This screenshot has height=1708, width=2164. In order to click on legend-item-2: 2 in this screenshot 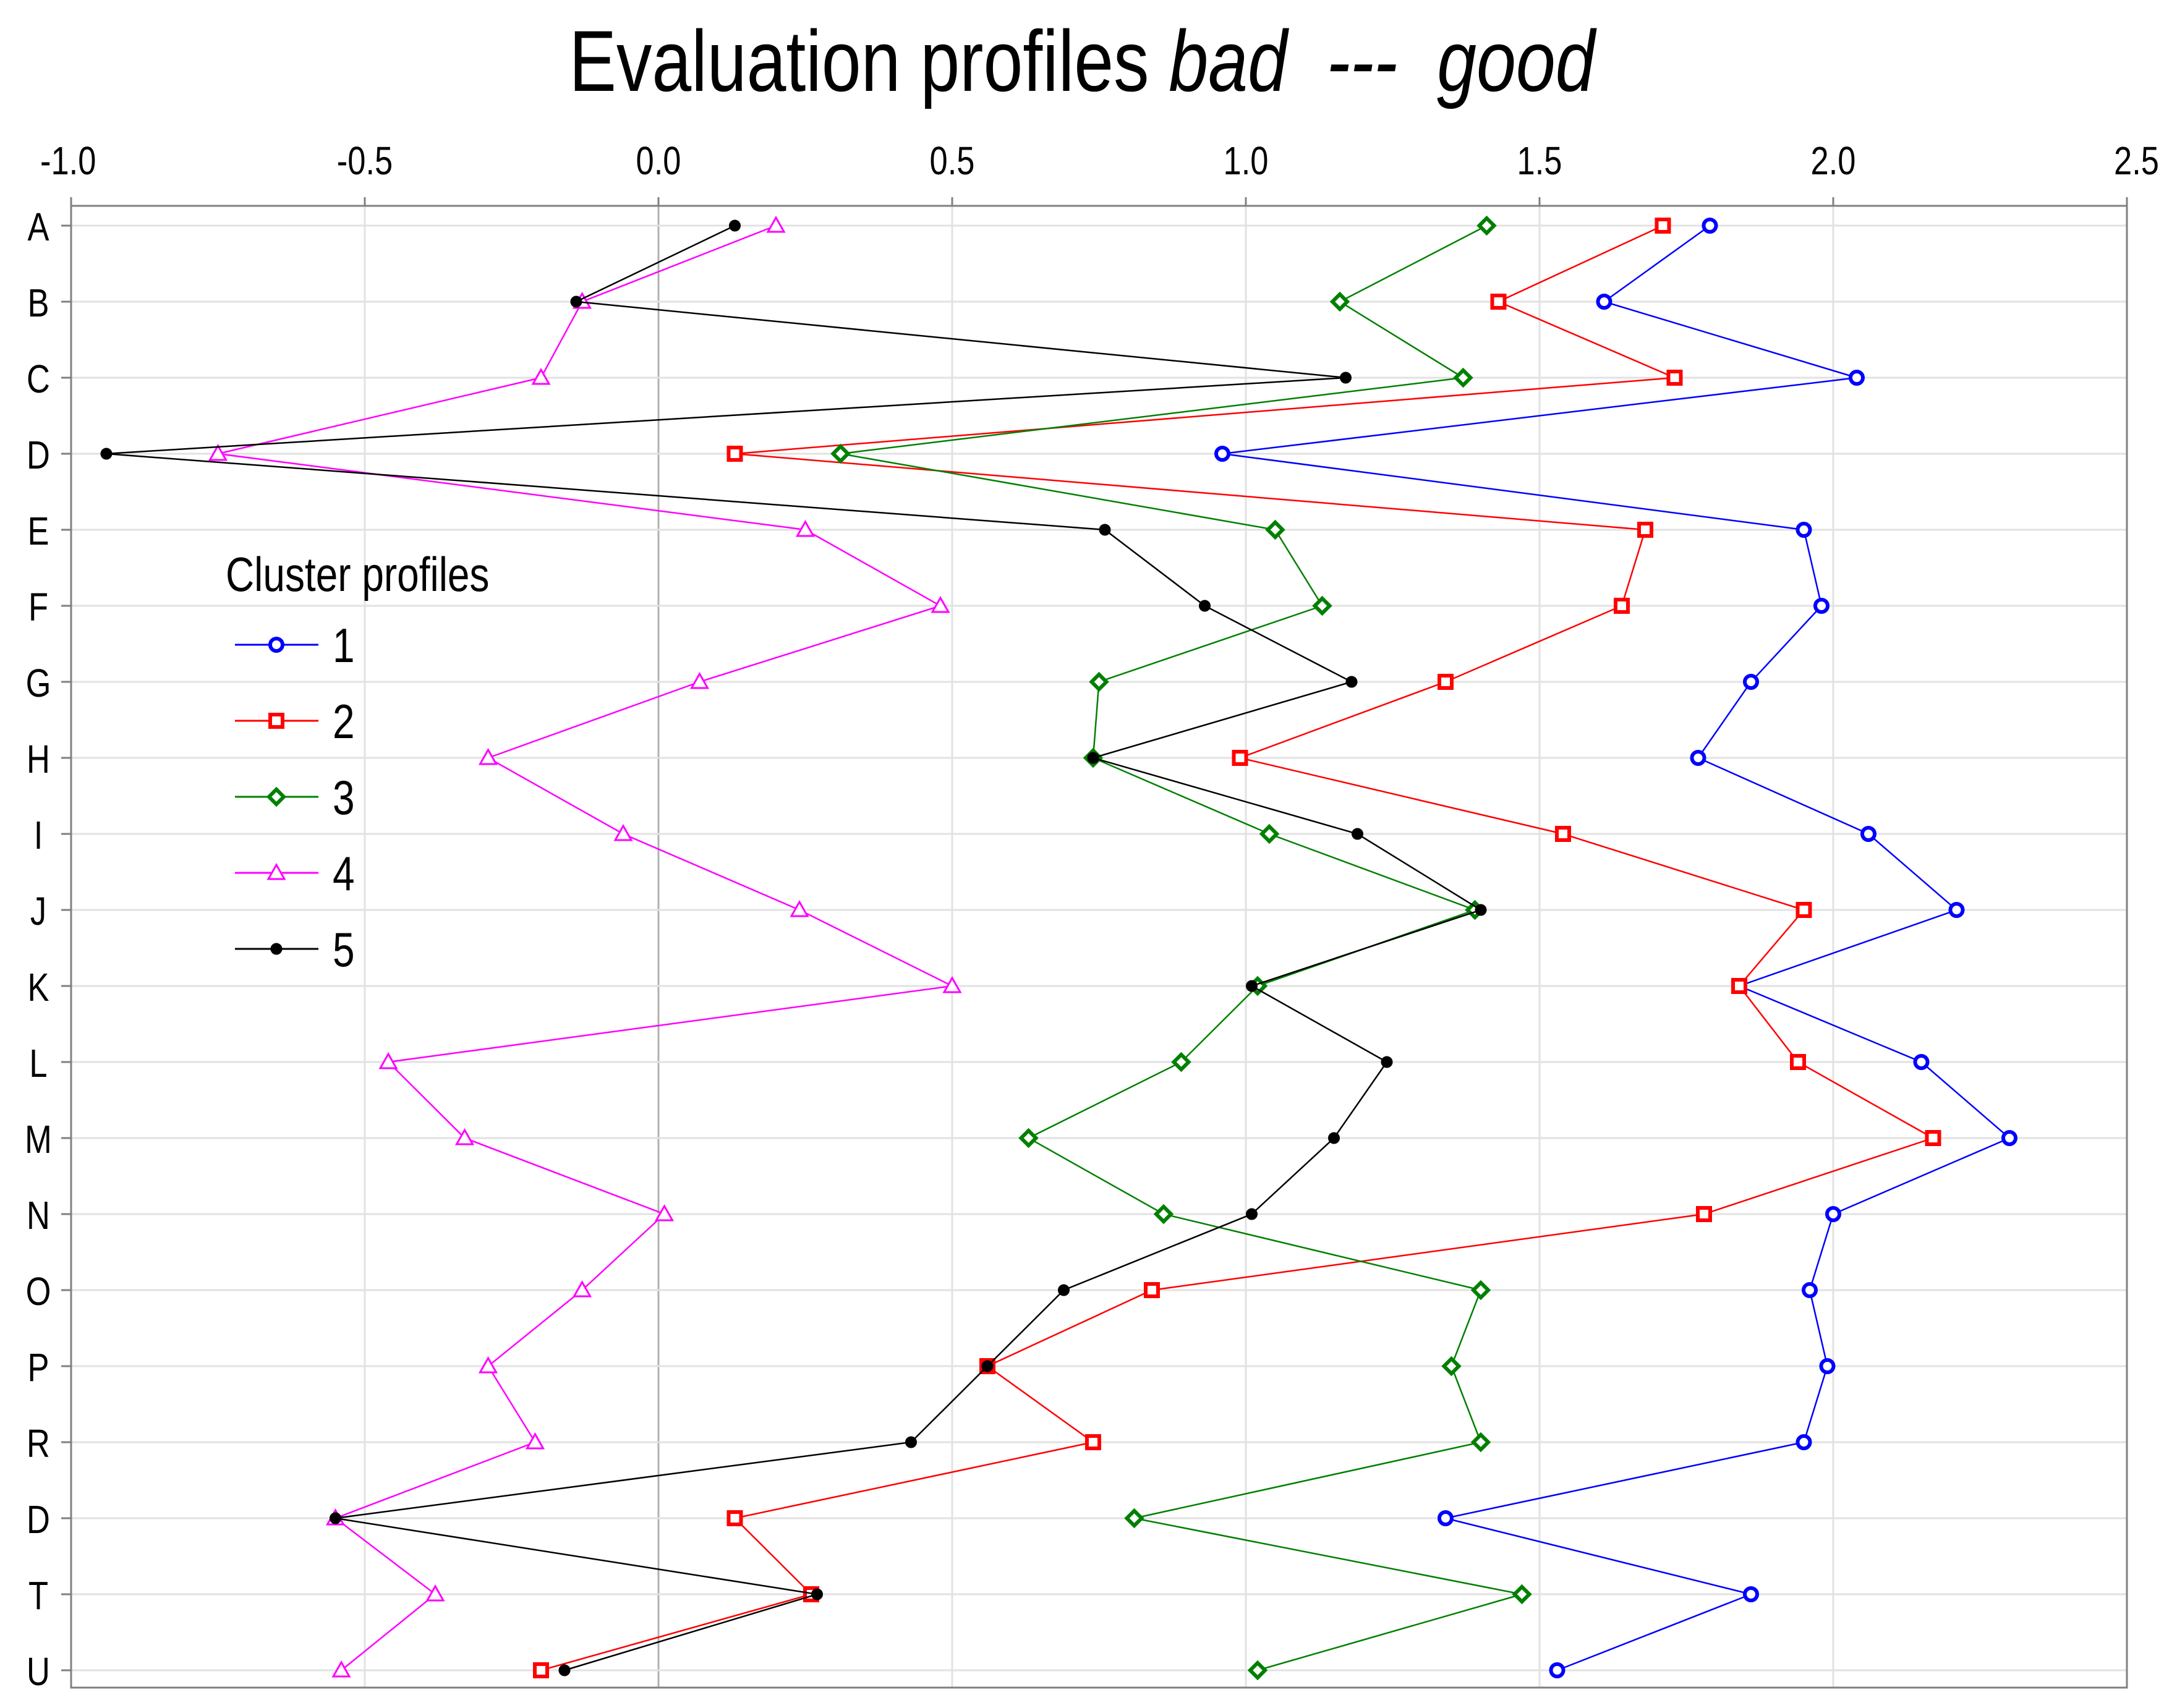, I will do `click(295, 722)`.